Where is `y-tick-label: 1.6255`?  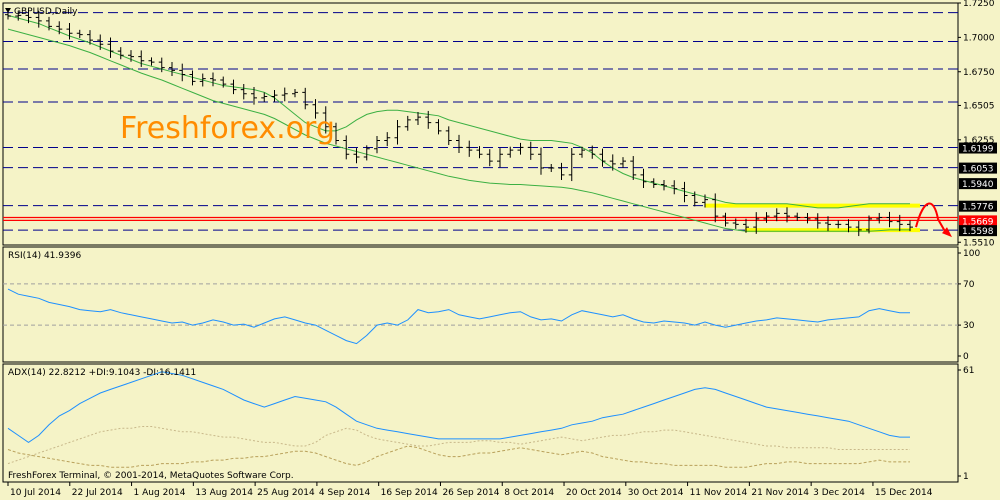 y-tick-label: 1.6255 is located at coordinates (979, 141).